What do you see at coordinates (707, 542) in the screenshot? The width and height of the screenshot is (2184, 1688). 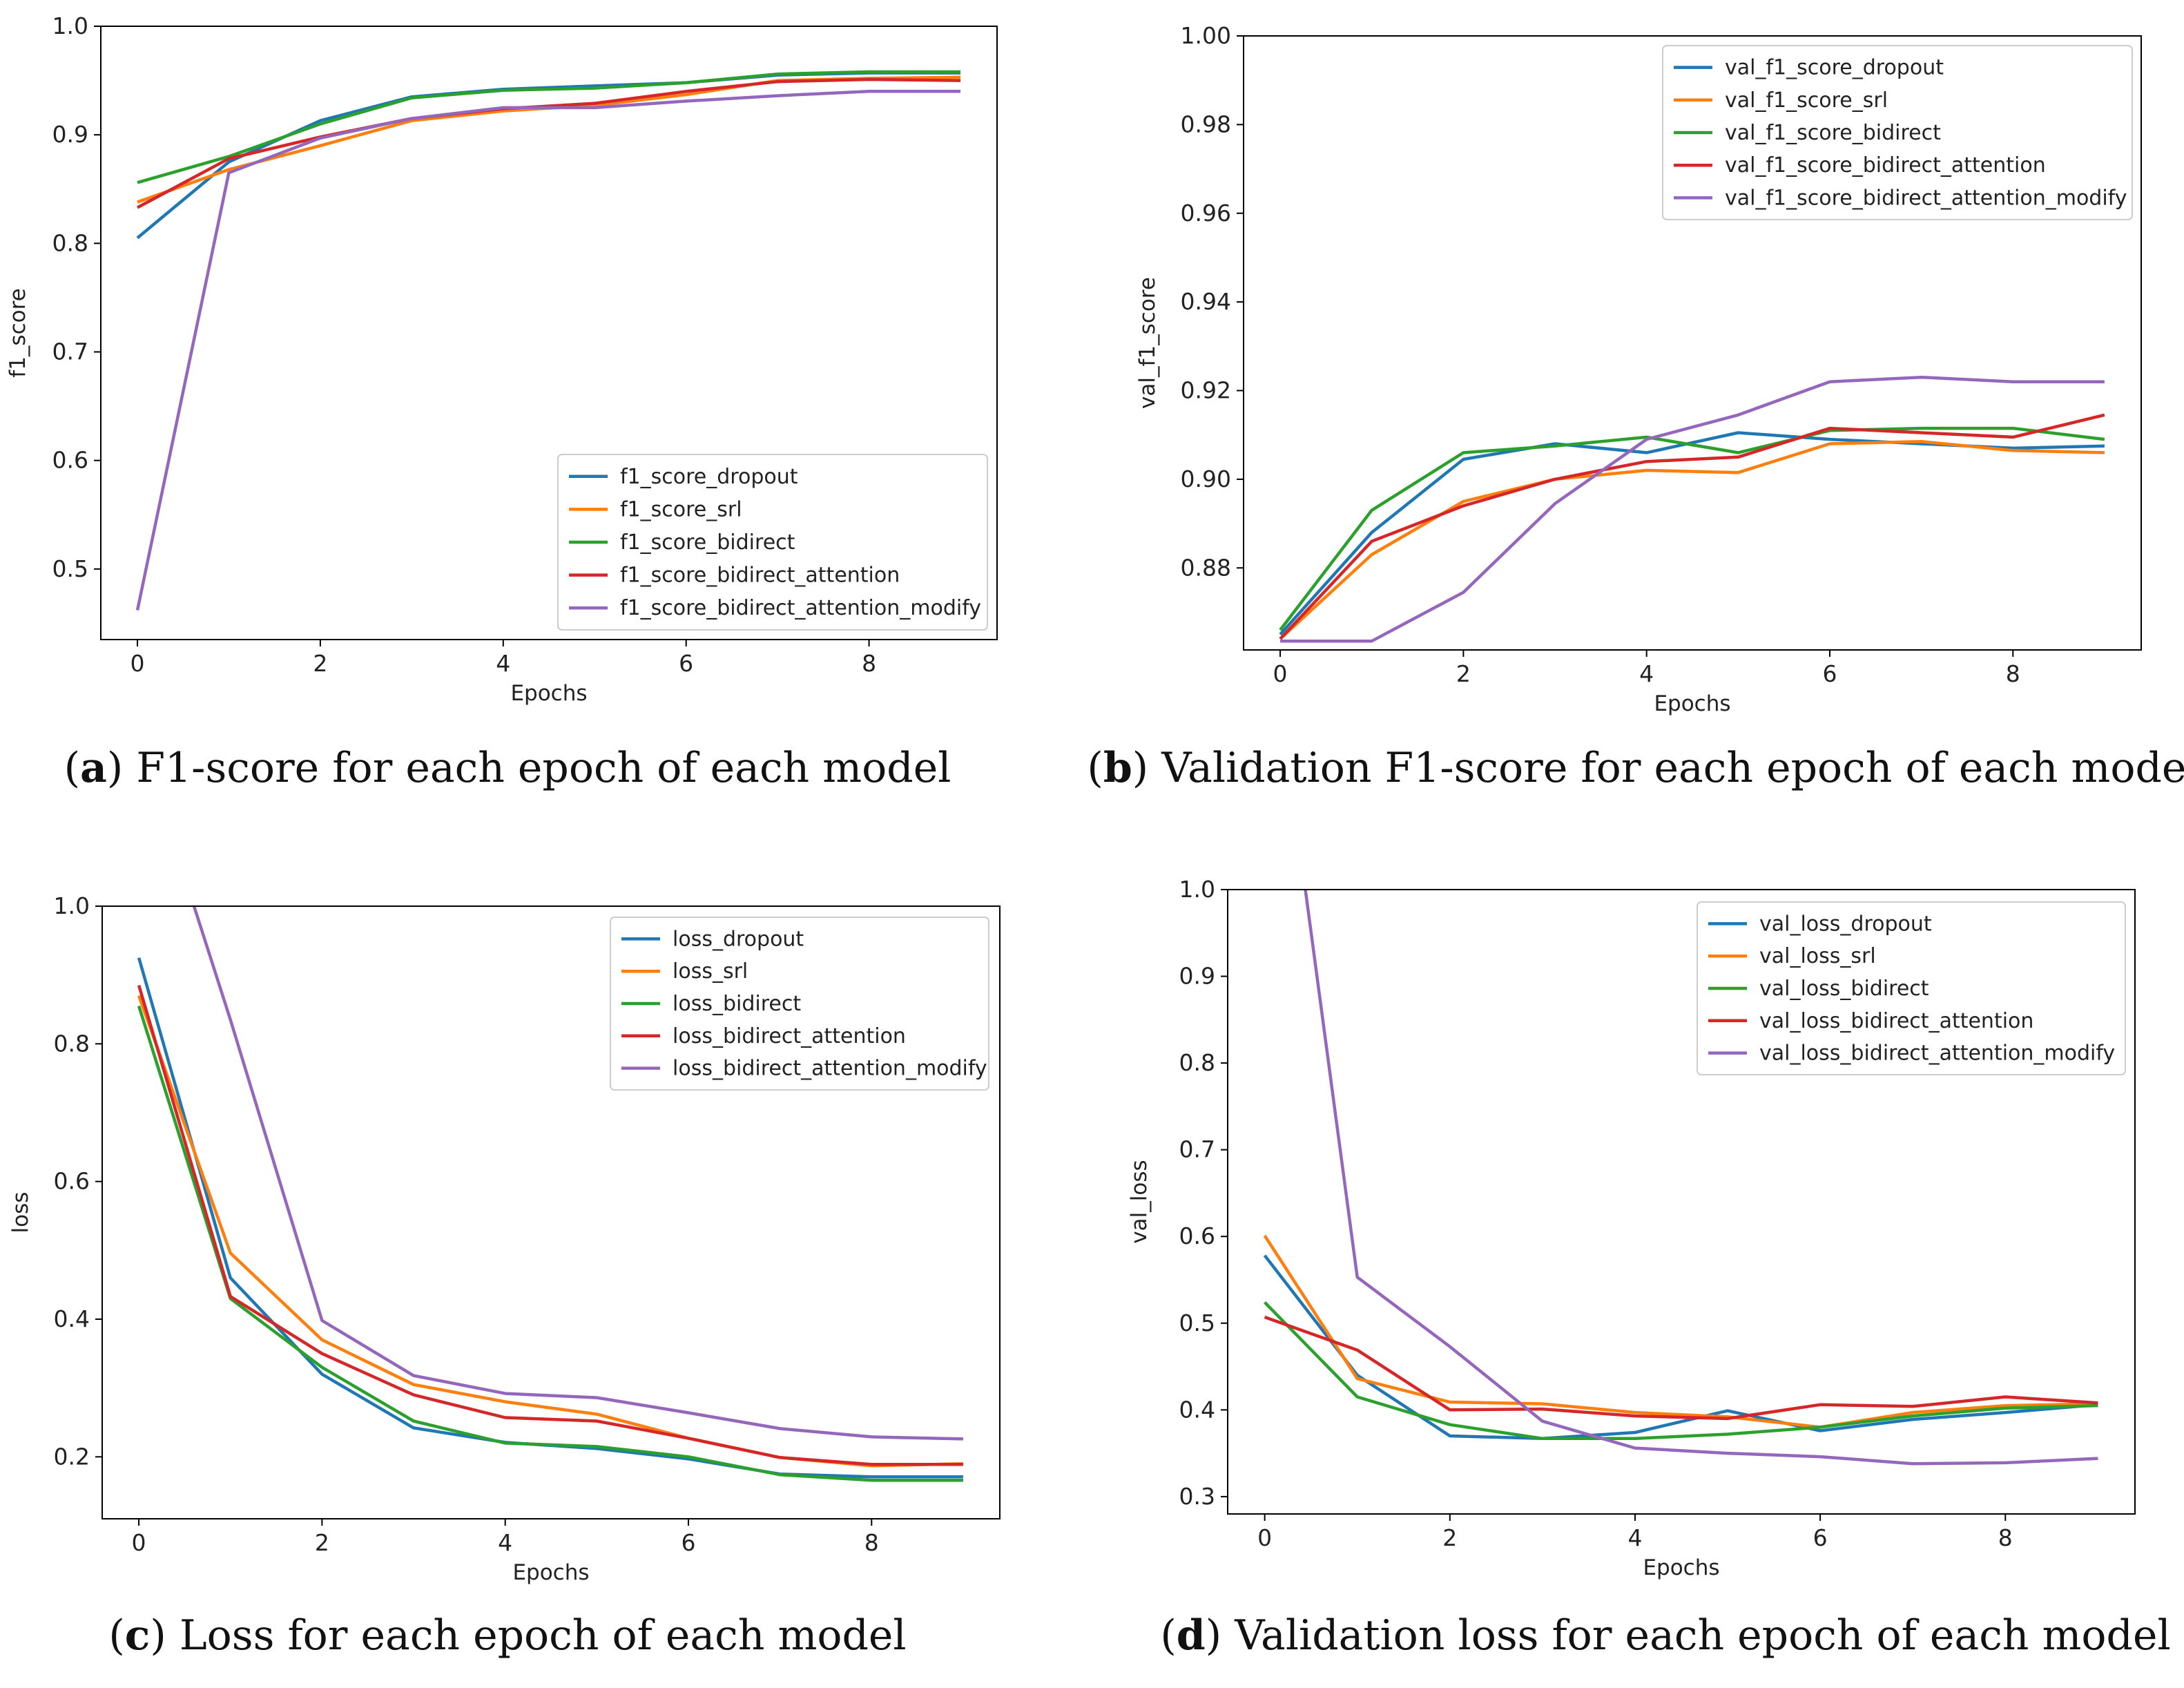 I see `legend-label-f1_score_bidirect: f1_score_bidirect` at bounding box center [707, 542].